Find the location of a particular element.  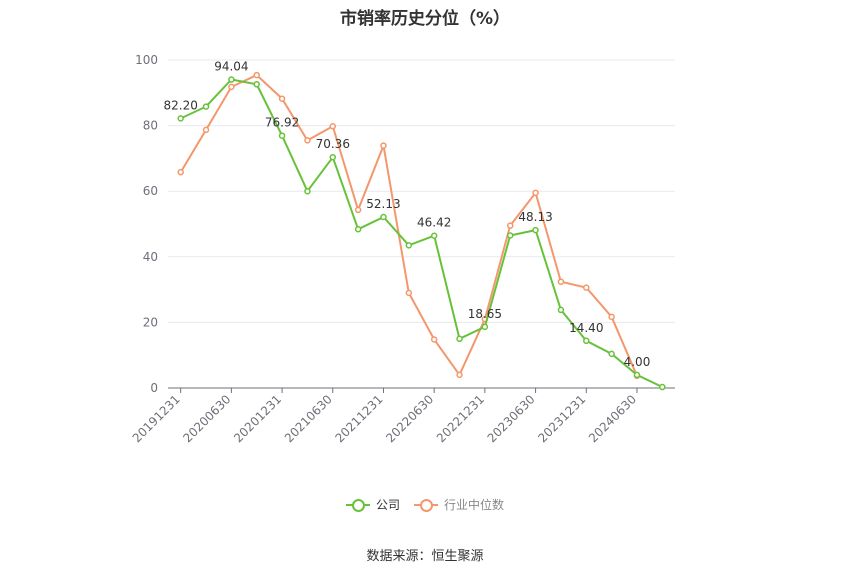

legend-item-industry-median: 行业中位数 is located at coordinates (459, 504).